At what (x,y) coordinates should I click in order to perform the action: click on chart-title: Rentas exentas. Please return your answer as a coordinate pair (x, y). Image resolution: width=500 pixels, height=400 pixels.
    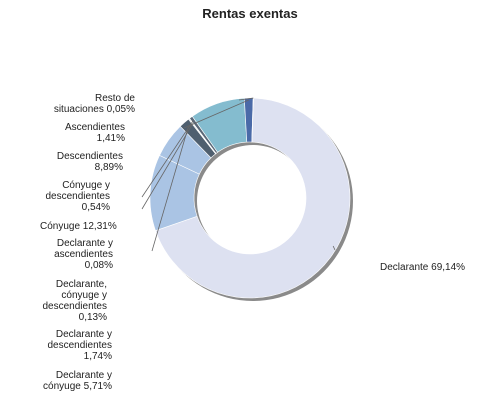
    Looking at the image, I should click on (250, 13).